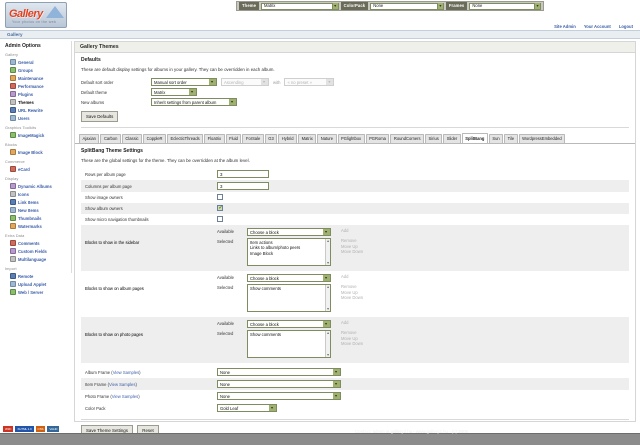 This screenshot has width=640, height=445. I want to click on tab-fluid: Fluid, so click(233, 138).